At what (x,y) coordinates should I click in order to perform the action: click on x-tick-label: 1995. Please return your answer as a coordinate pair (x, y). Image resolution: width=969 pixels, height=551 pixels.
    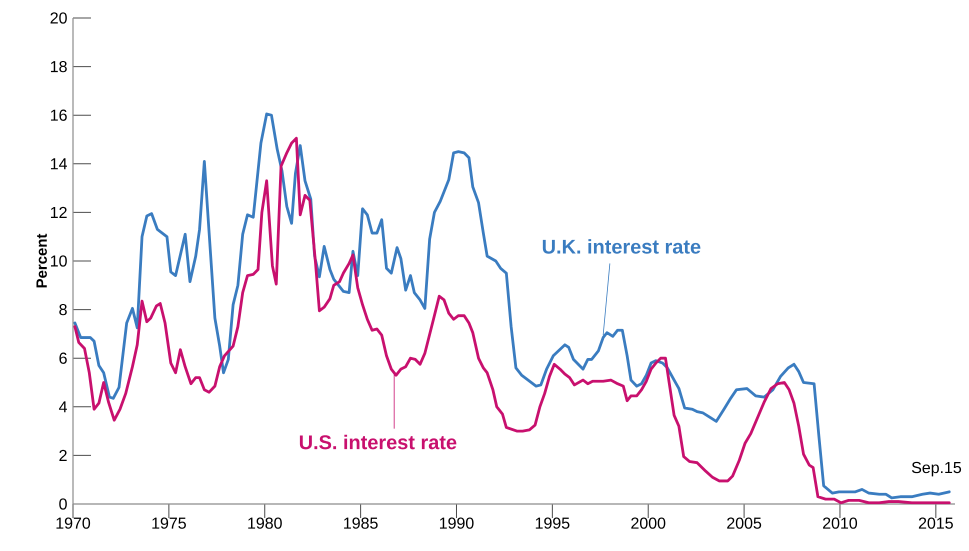
    Looking at the image, I should click on (553, 523).